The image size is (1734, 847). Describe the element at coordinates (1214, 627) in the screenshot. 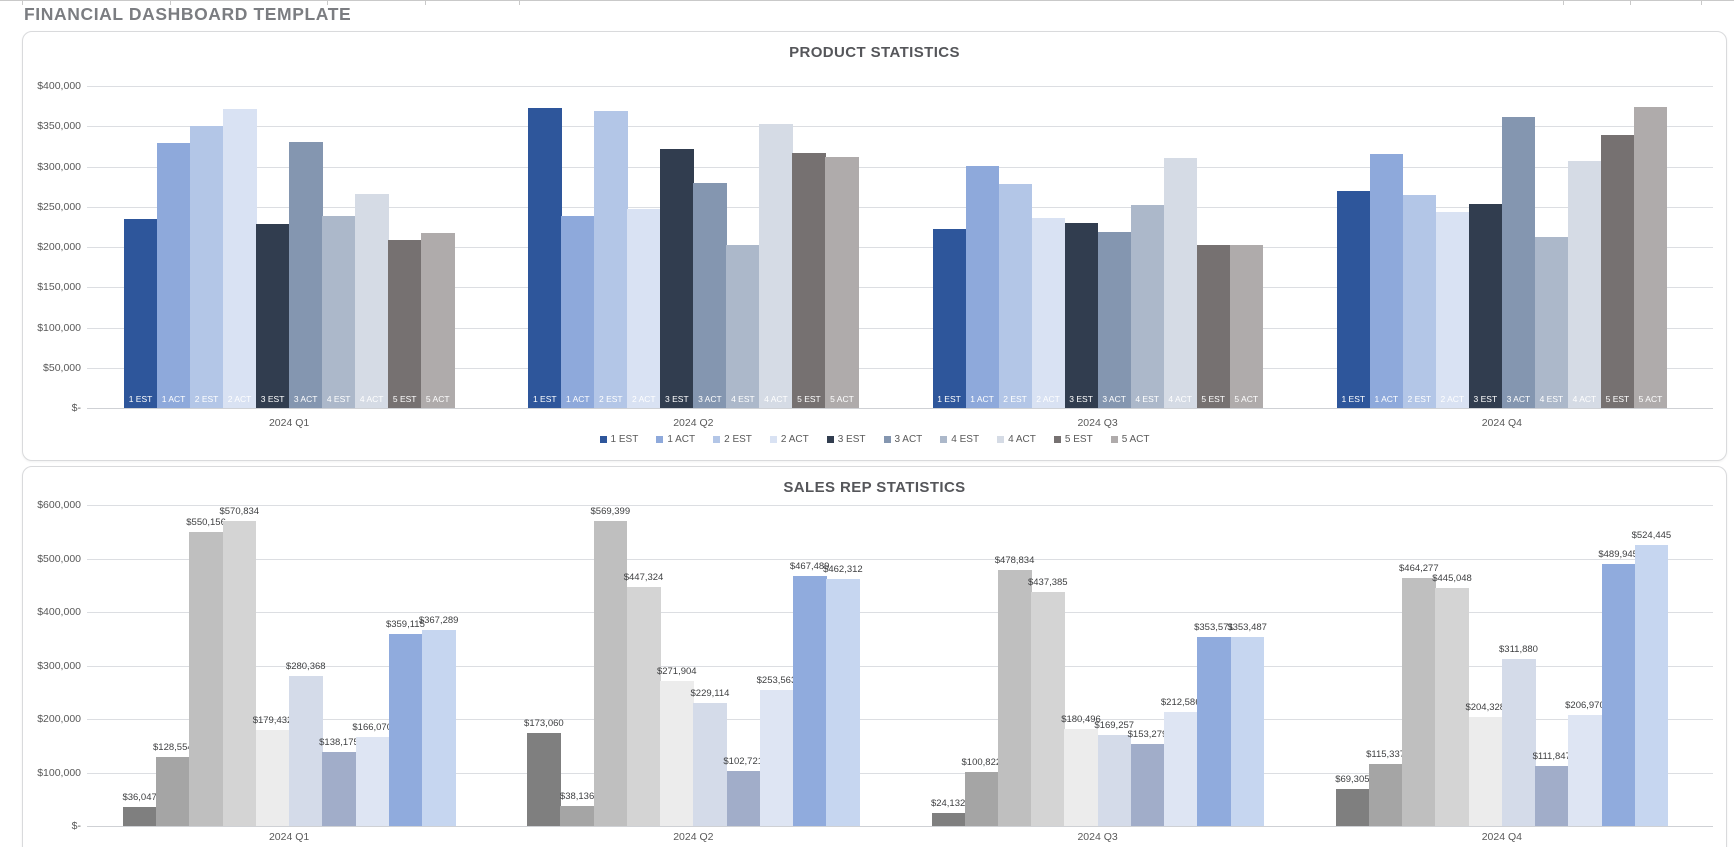

I see `bar-value-label: $353,571` at that location.